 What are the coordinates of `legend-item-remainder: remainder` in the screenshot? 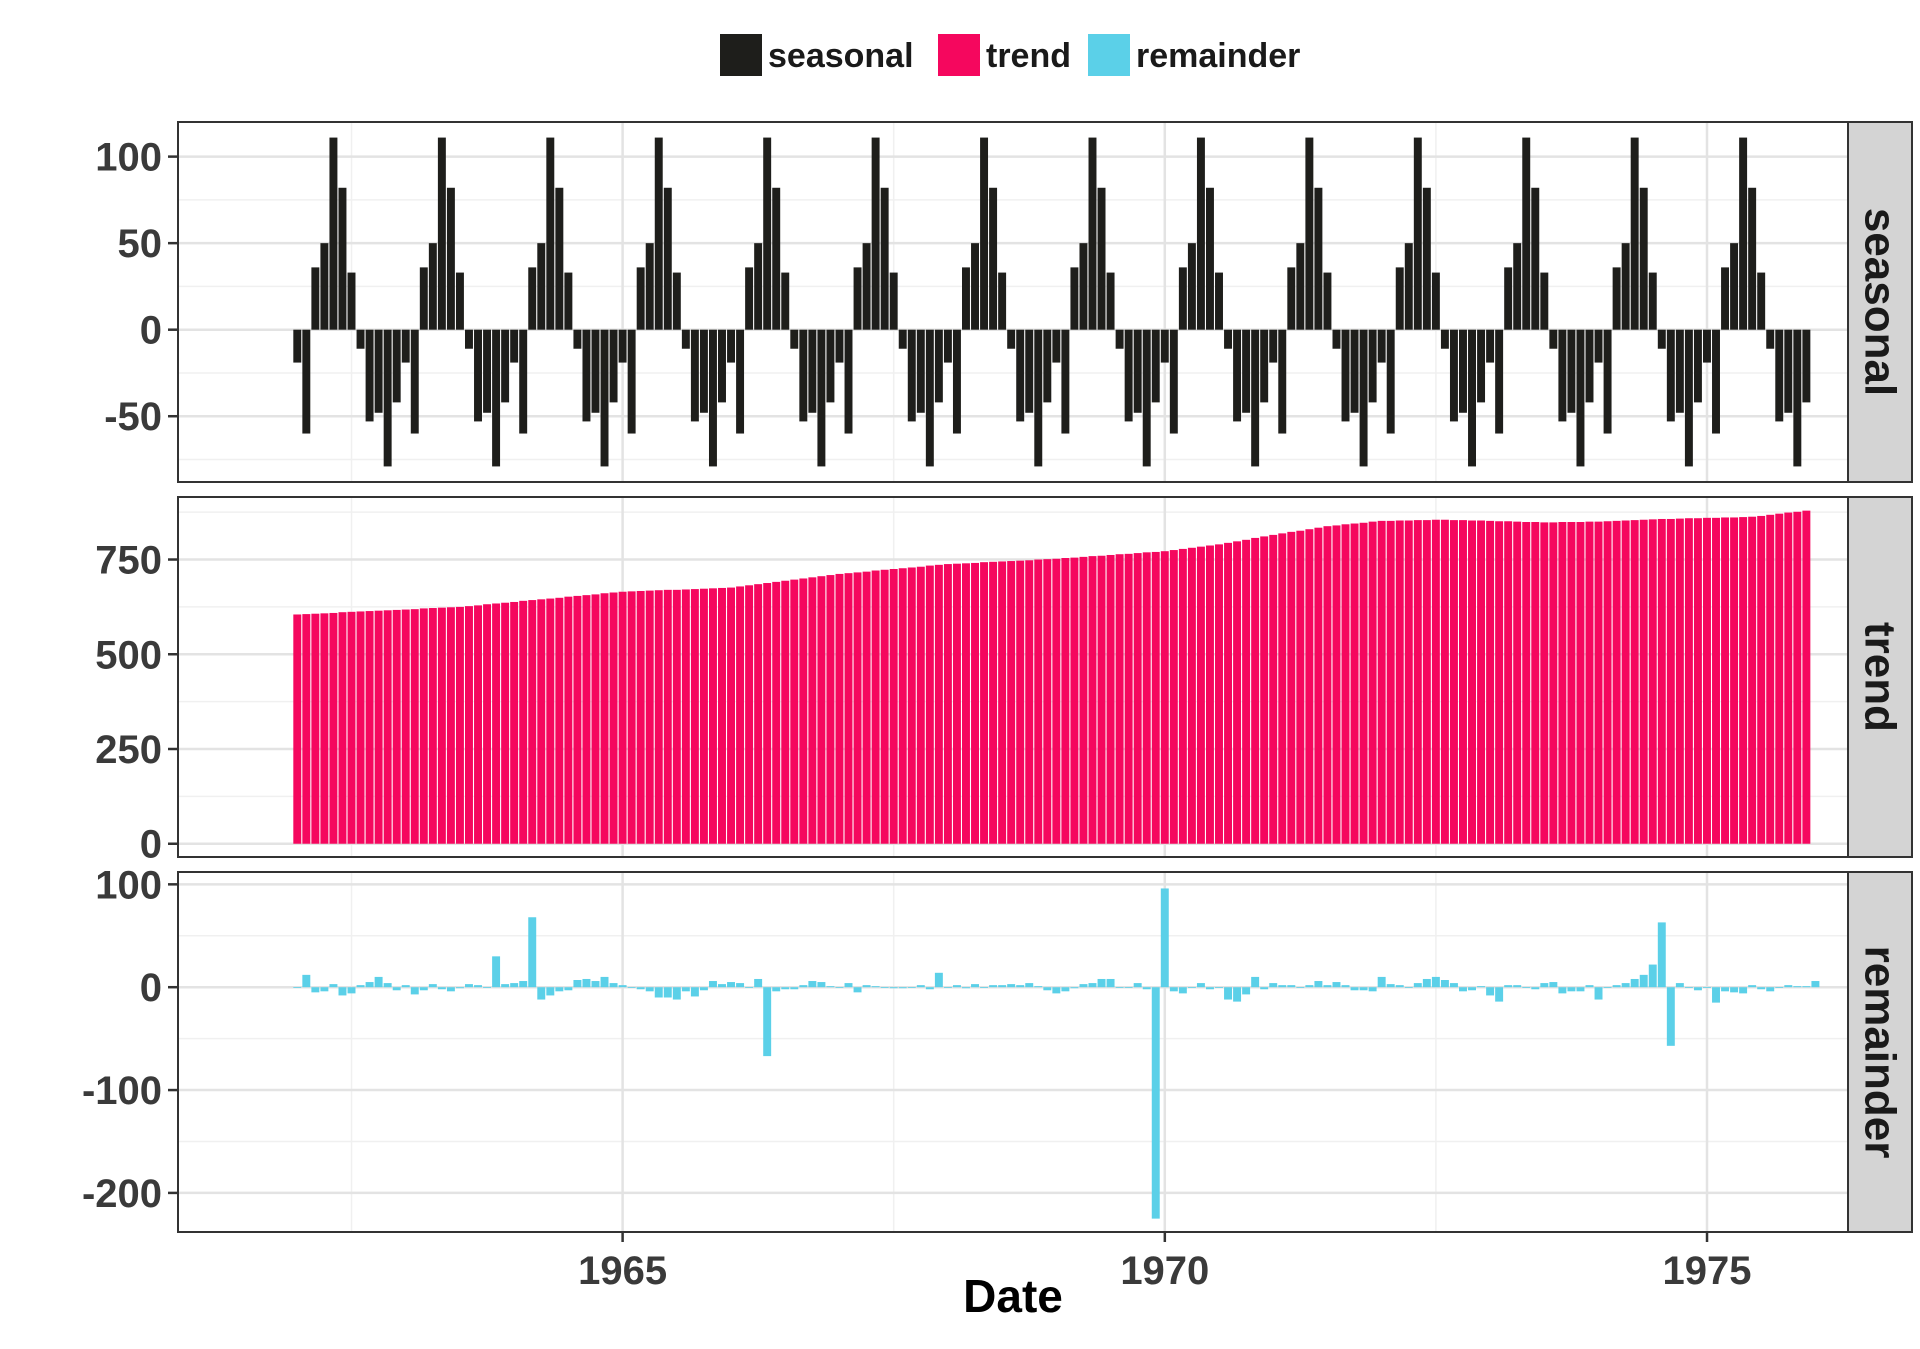 It's located at (1194, 55).